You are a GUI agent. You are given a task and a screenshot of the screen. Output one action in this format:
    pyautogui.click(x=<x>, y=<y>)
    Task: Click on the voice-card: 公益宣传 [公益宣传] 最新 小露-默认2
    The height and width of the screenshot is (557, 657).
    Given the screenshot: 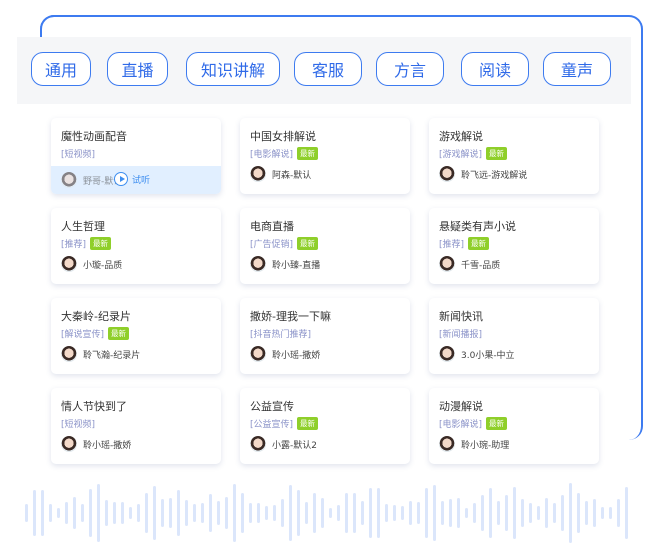 What is the action you would take?
    pyautogui.click(x=325, y=426)
    